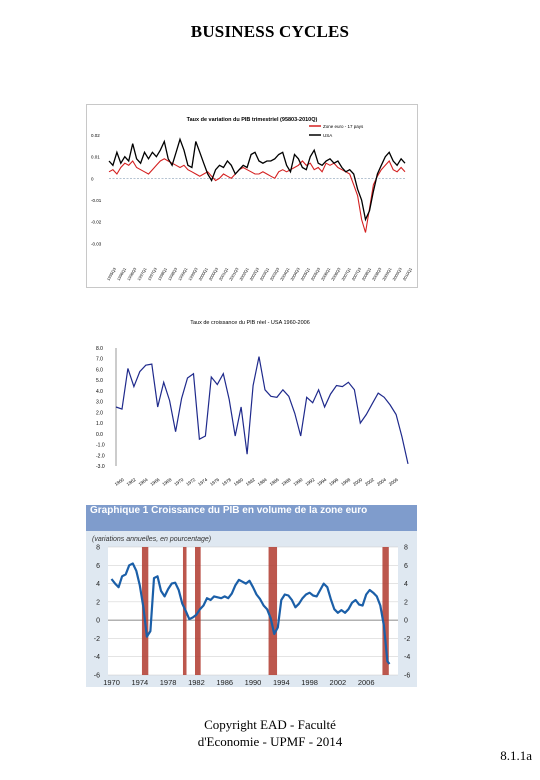 The image size is (540, 780). What do you see at coordinates (262, 482) in the screenshot?
I see `chart2-x-tick-label: 1984` at bounding box center [262, 482].